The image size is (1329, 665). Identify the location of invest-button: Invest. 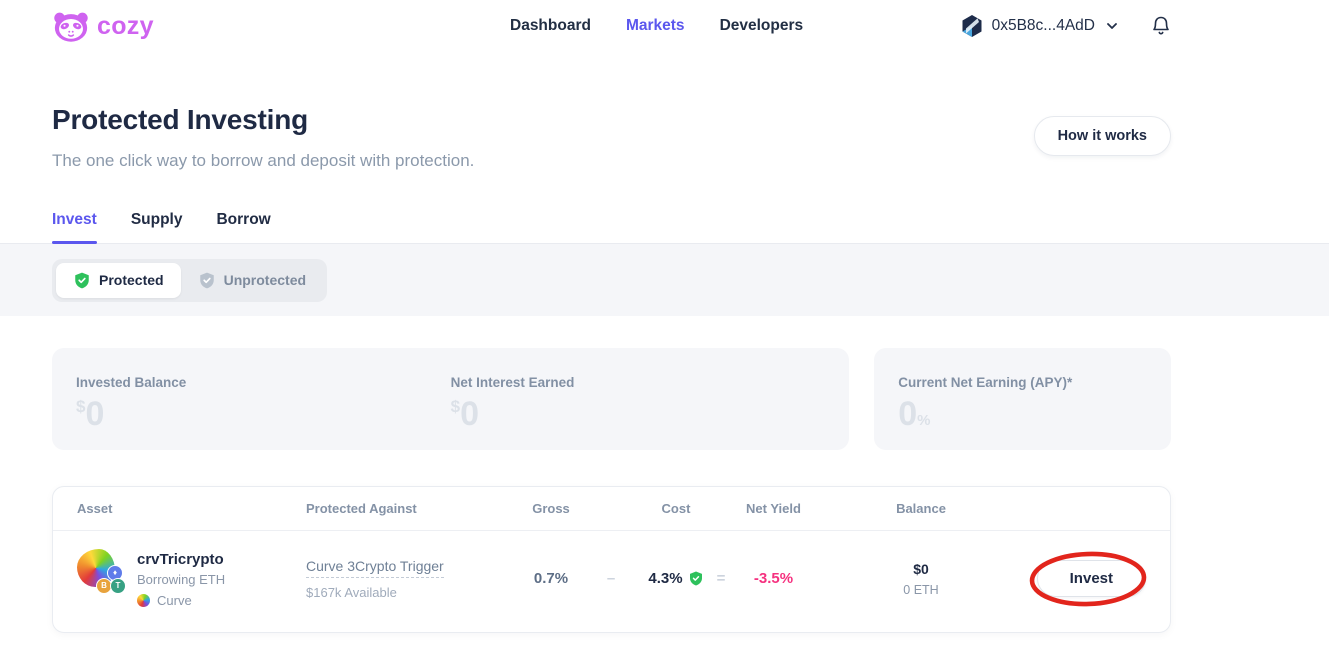
(1091, 578).